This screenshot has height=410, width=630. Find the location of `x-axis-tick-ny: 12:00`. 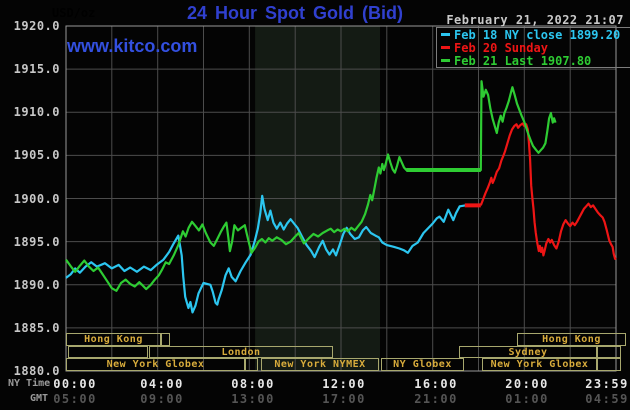

x-axis-tick-ny: 12:00 is located at coordinates (344, 384).